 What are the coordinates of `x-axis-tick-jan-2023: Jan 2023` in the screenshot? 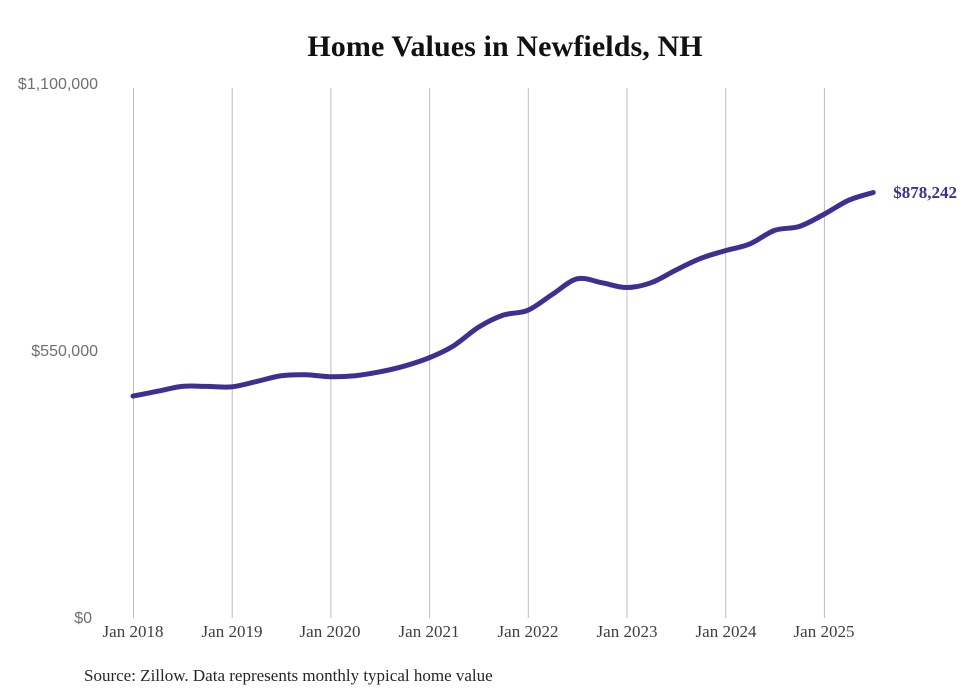 It's located at (627, 631).